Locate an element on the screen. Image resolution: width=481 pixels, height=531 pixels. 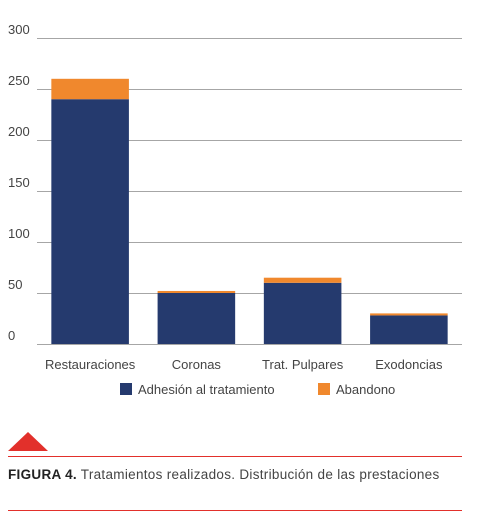
y-tick-label: 250 is located at coordinates (19, 80).